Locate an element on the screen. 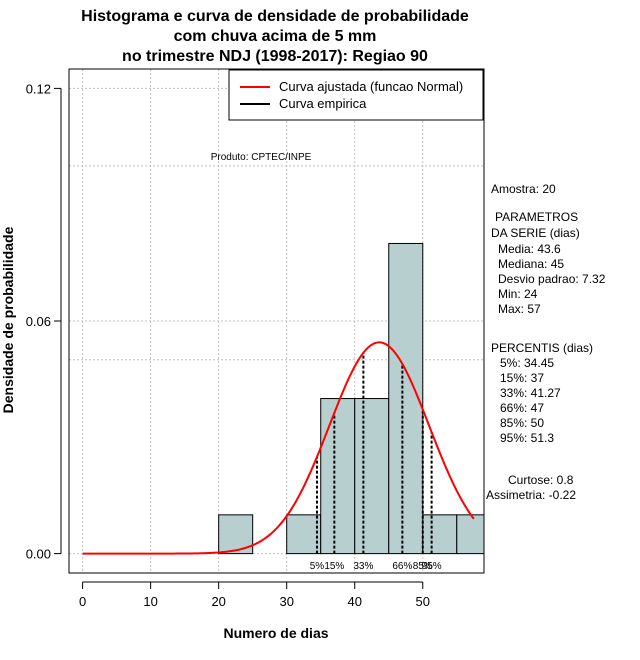 This screenshot has height=660, width=640. stat-p85: 85%: 50 is located at coordinates (522, 423).